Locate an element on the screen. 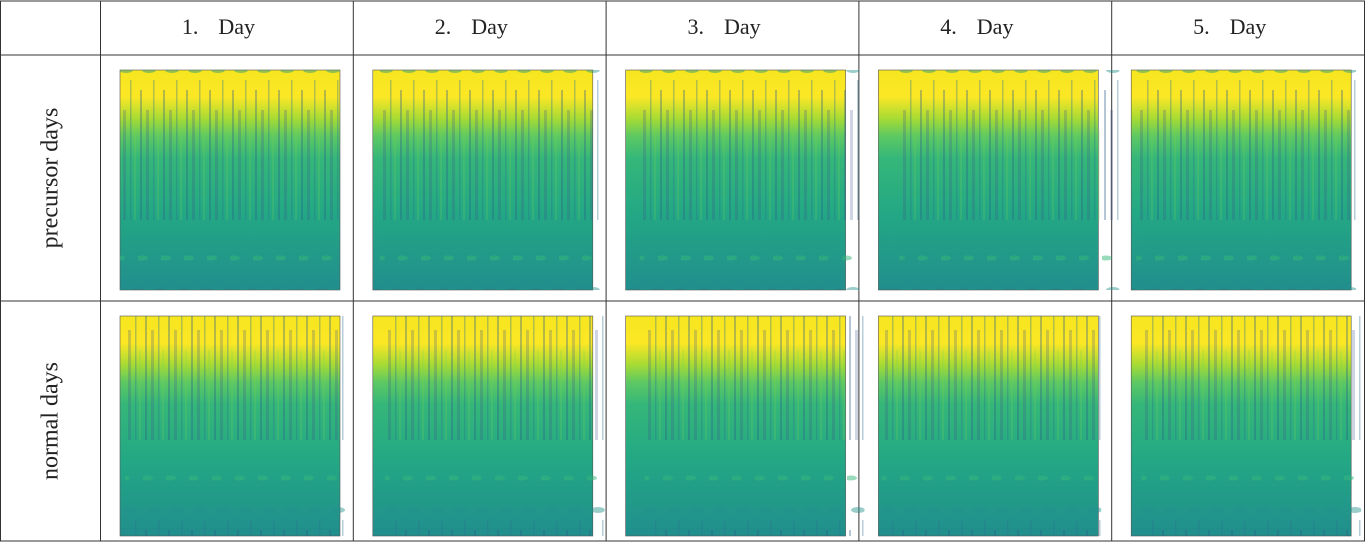  column-number: 3. is located at coordinates (696, 26).